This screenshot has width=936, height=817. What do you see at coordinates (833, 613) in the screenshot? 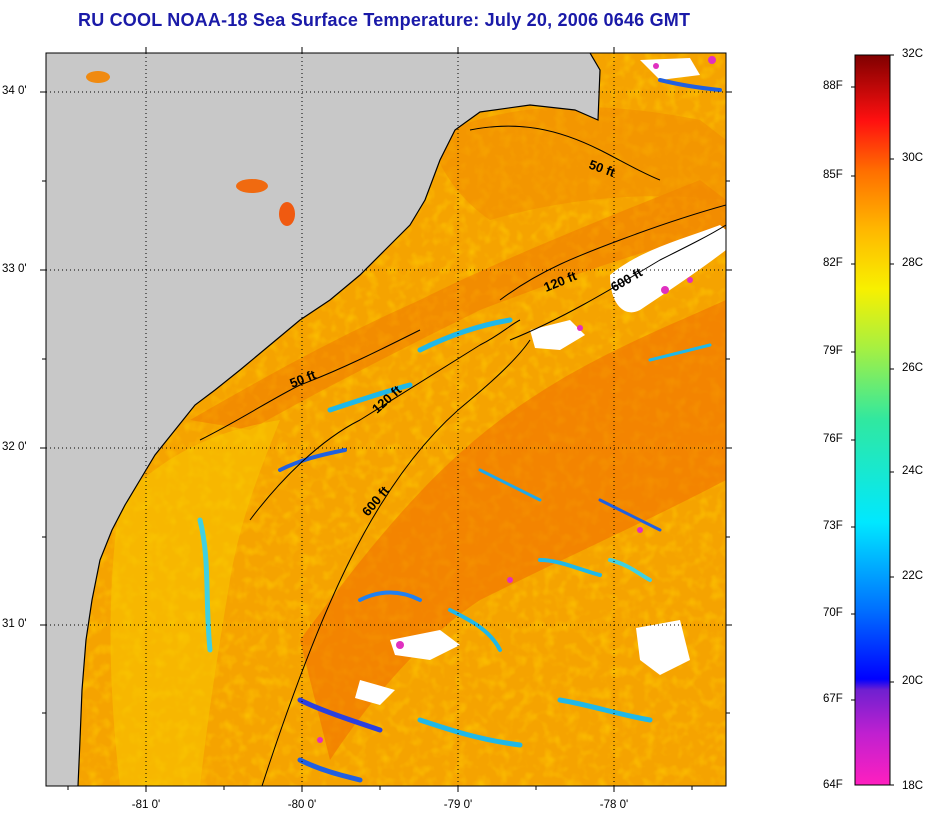
I see `colorbar-f-label: 70F` at bounding box center [833, 613].